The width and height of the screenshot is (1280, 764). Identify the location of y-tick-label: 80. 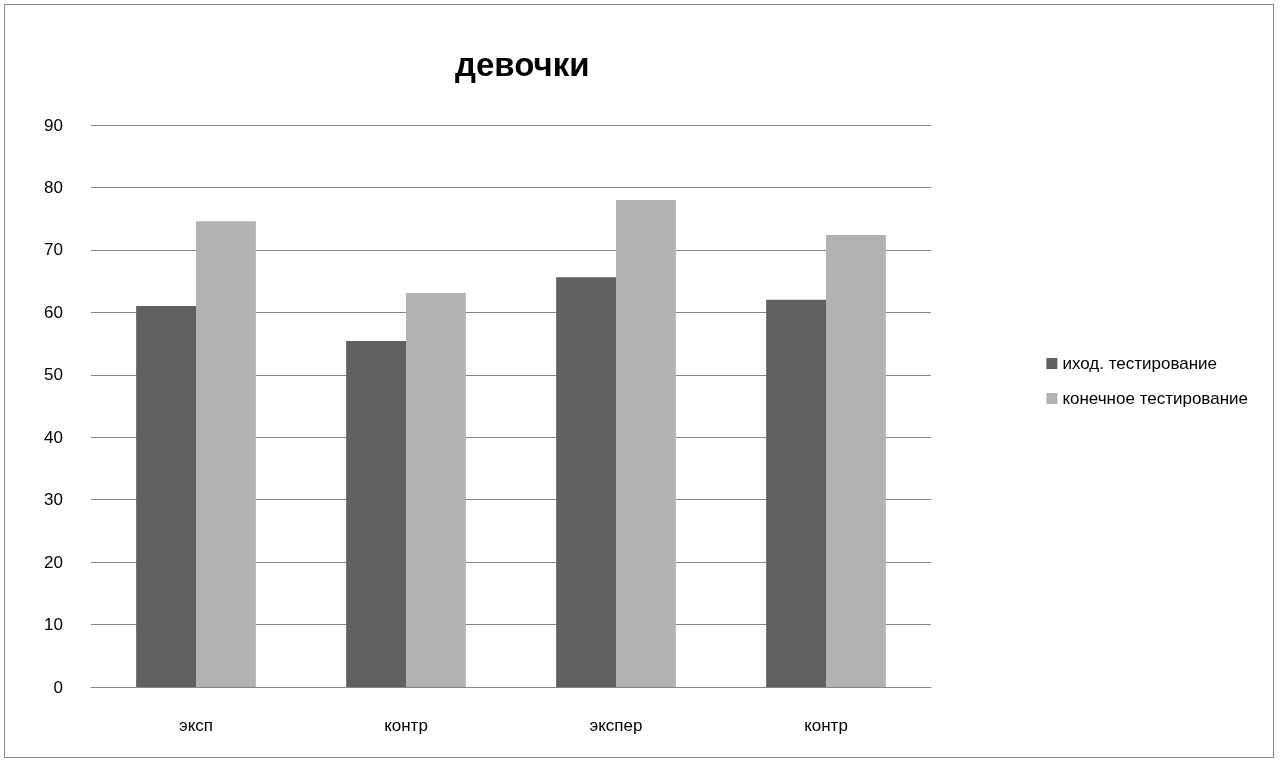
(53, 187).